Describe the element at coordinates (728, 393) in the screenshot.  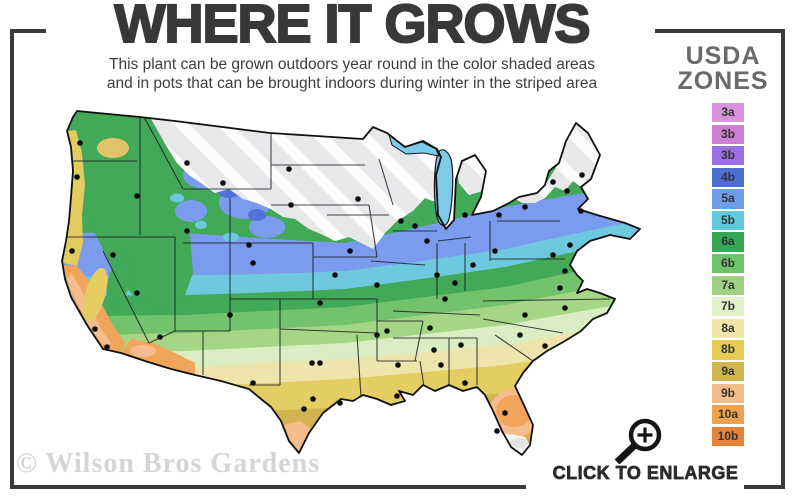
I see `zone-swatch-9b: 9b` at that location.